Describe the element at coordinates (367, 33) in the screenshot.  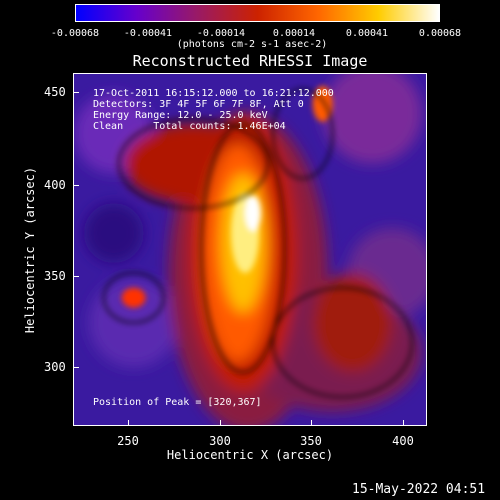
I see `colorbar-tick-label: 0.00041` at that location.